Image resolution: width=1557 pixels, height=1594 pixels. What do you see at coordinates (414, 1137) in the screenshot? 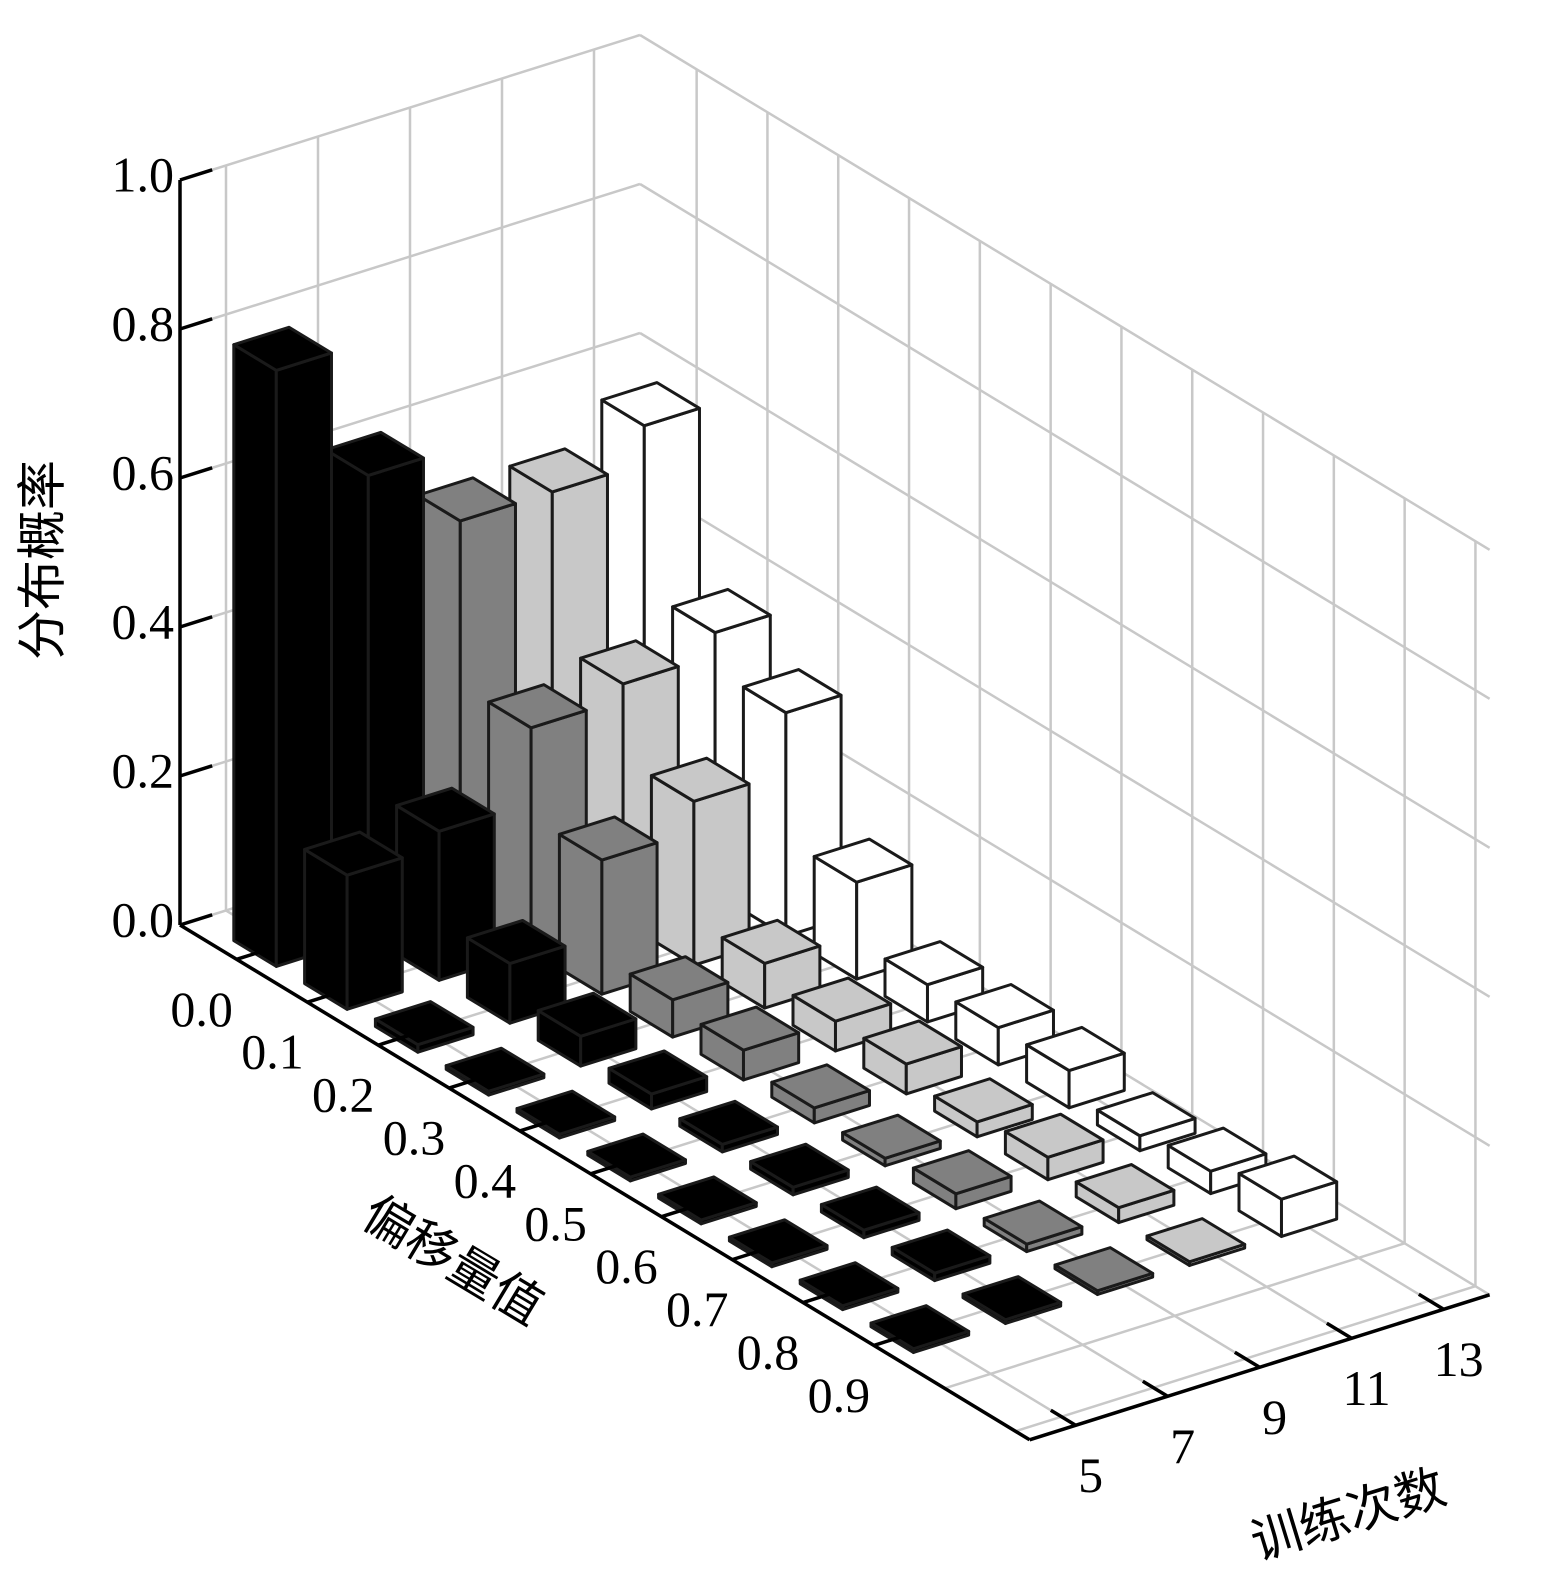
I see `x-tick-label: 0.3` at bounding box center [414, 1137].